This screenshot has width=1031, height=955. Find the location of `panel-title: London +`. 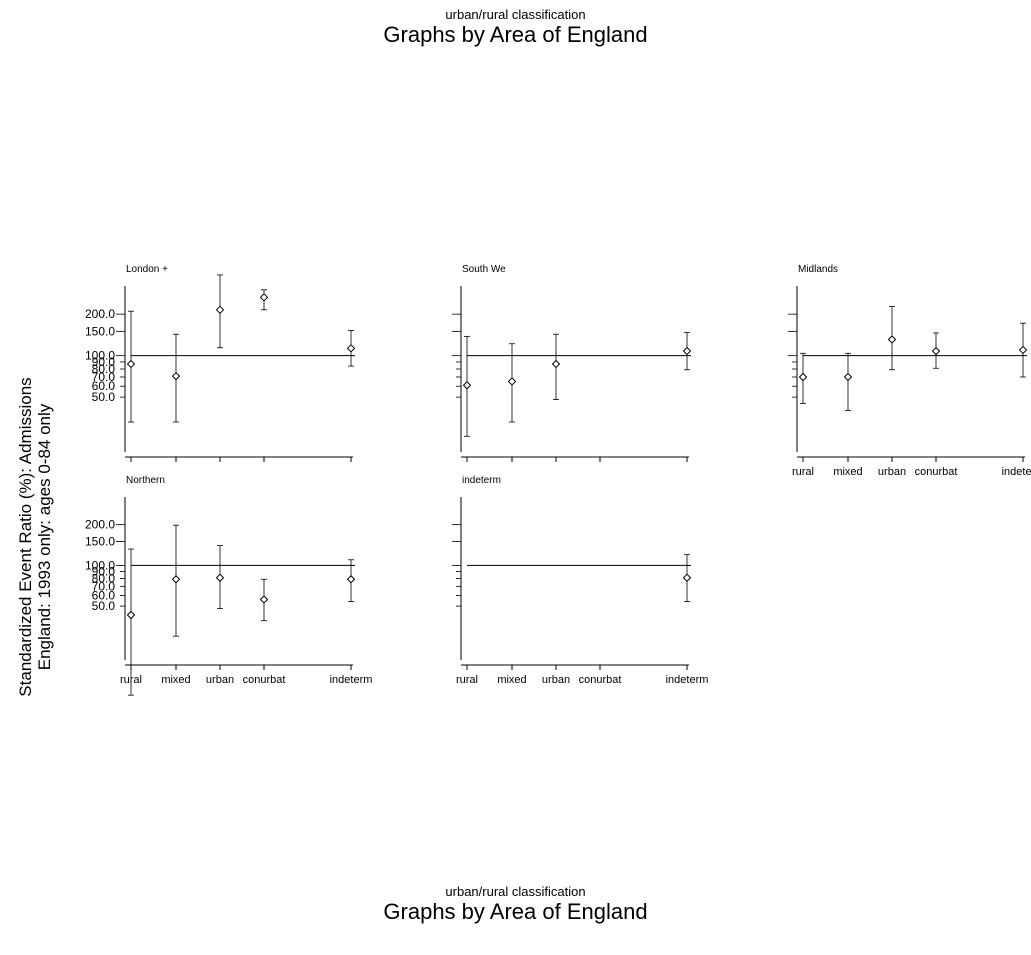

panel-title: London + is located at coordinates (147, 269).